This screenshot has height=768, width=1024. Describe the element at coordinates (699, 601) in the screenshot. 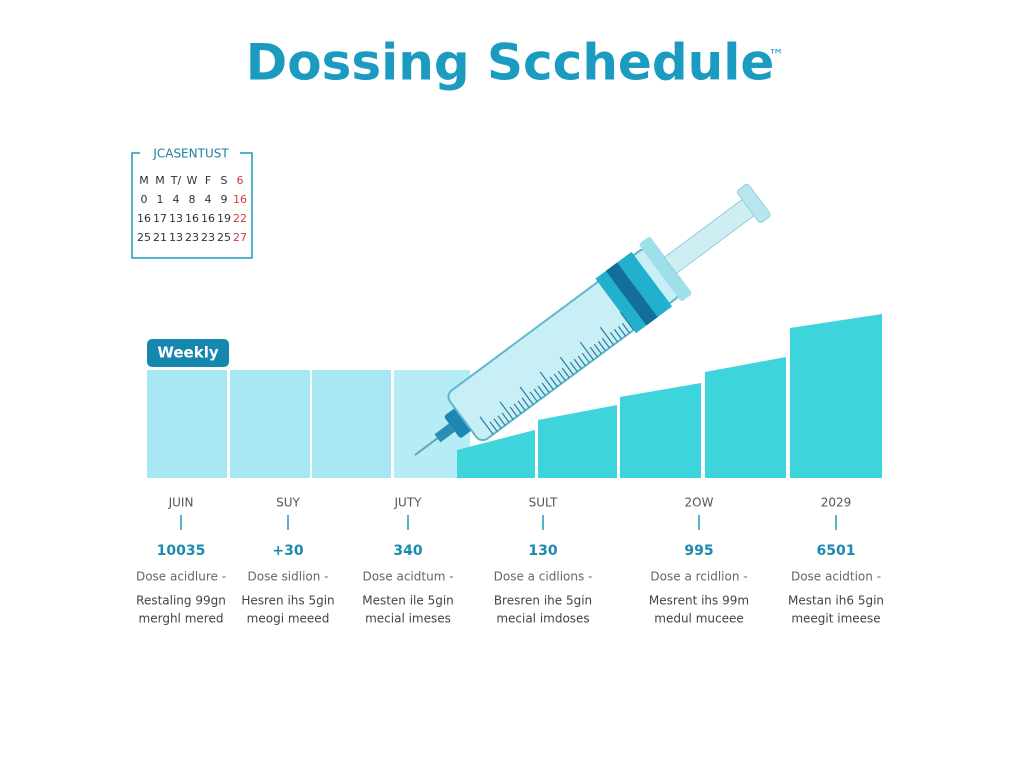

I see `column-line: Mesrent ihs 99m` at that location.